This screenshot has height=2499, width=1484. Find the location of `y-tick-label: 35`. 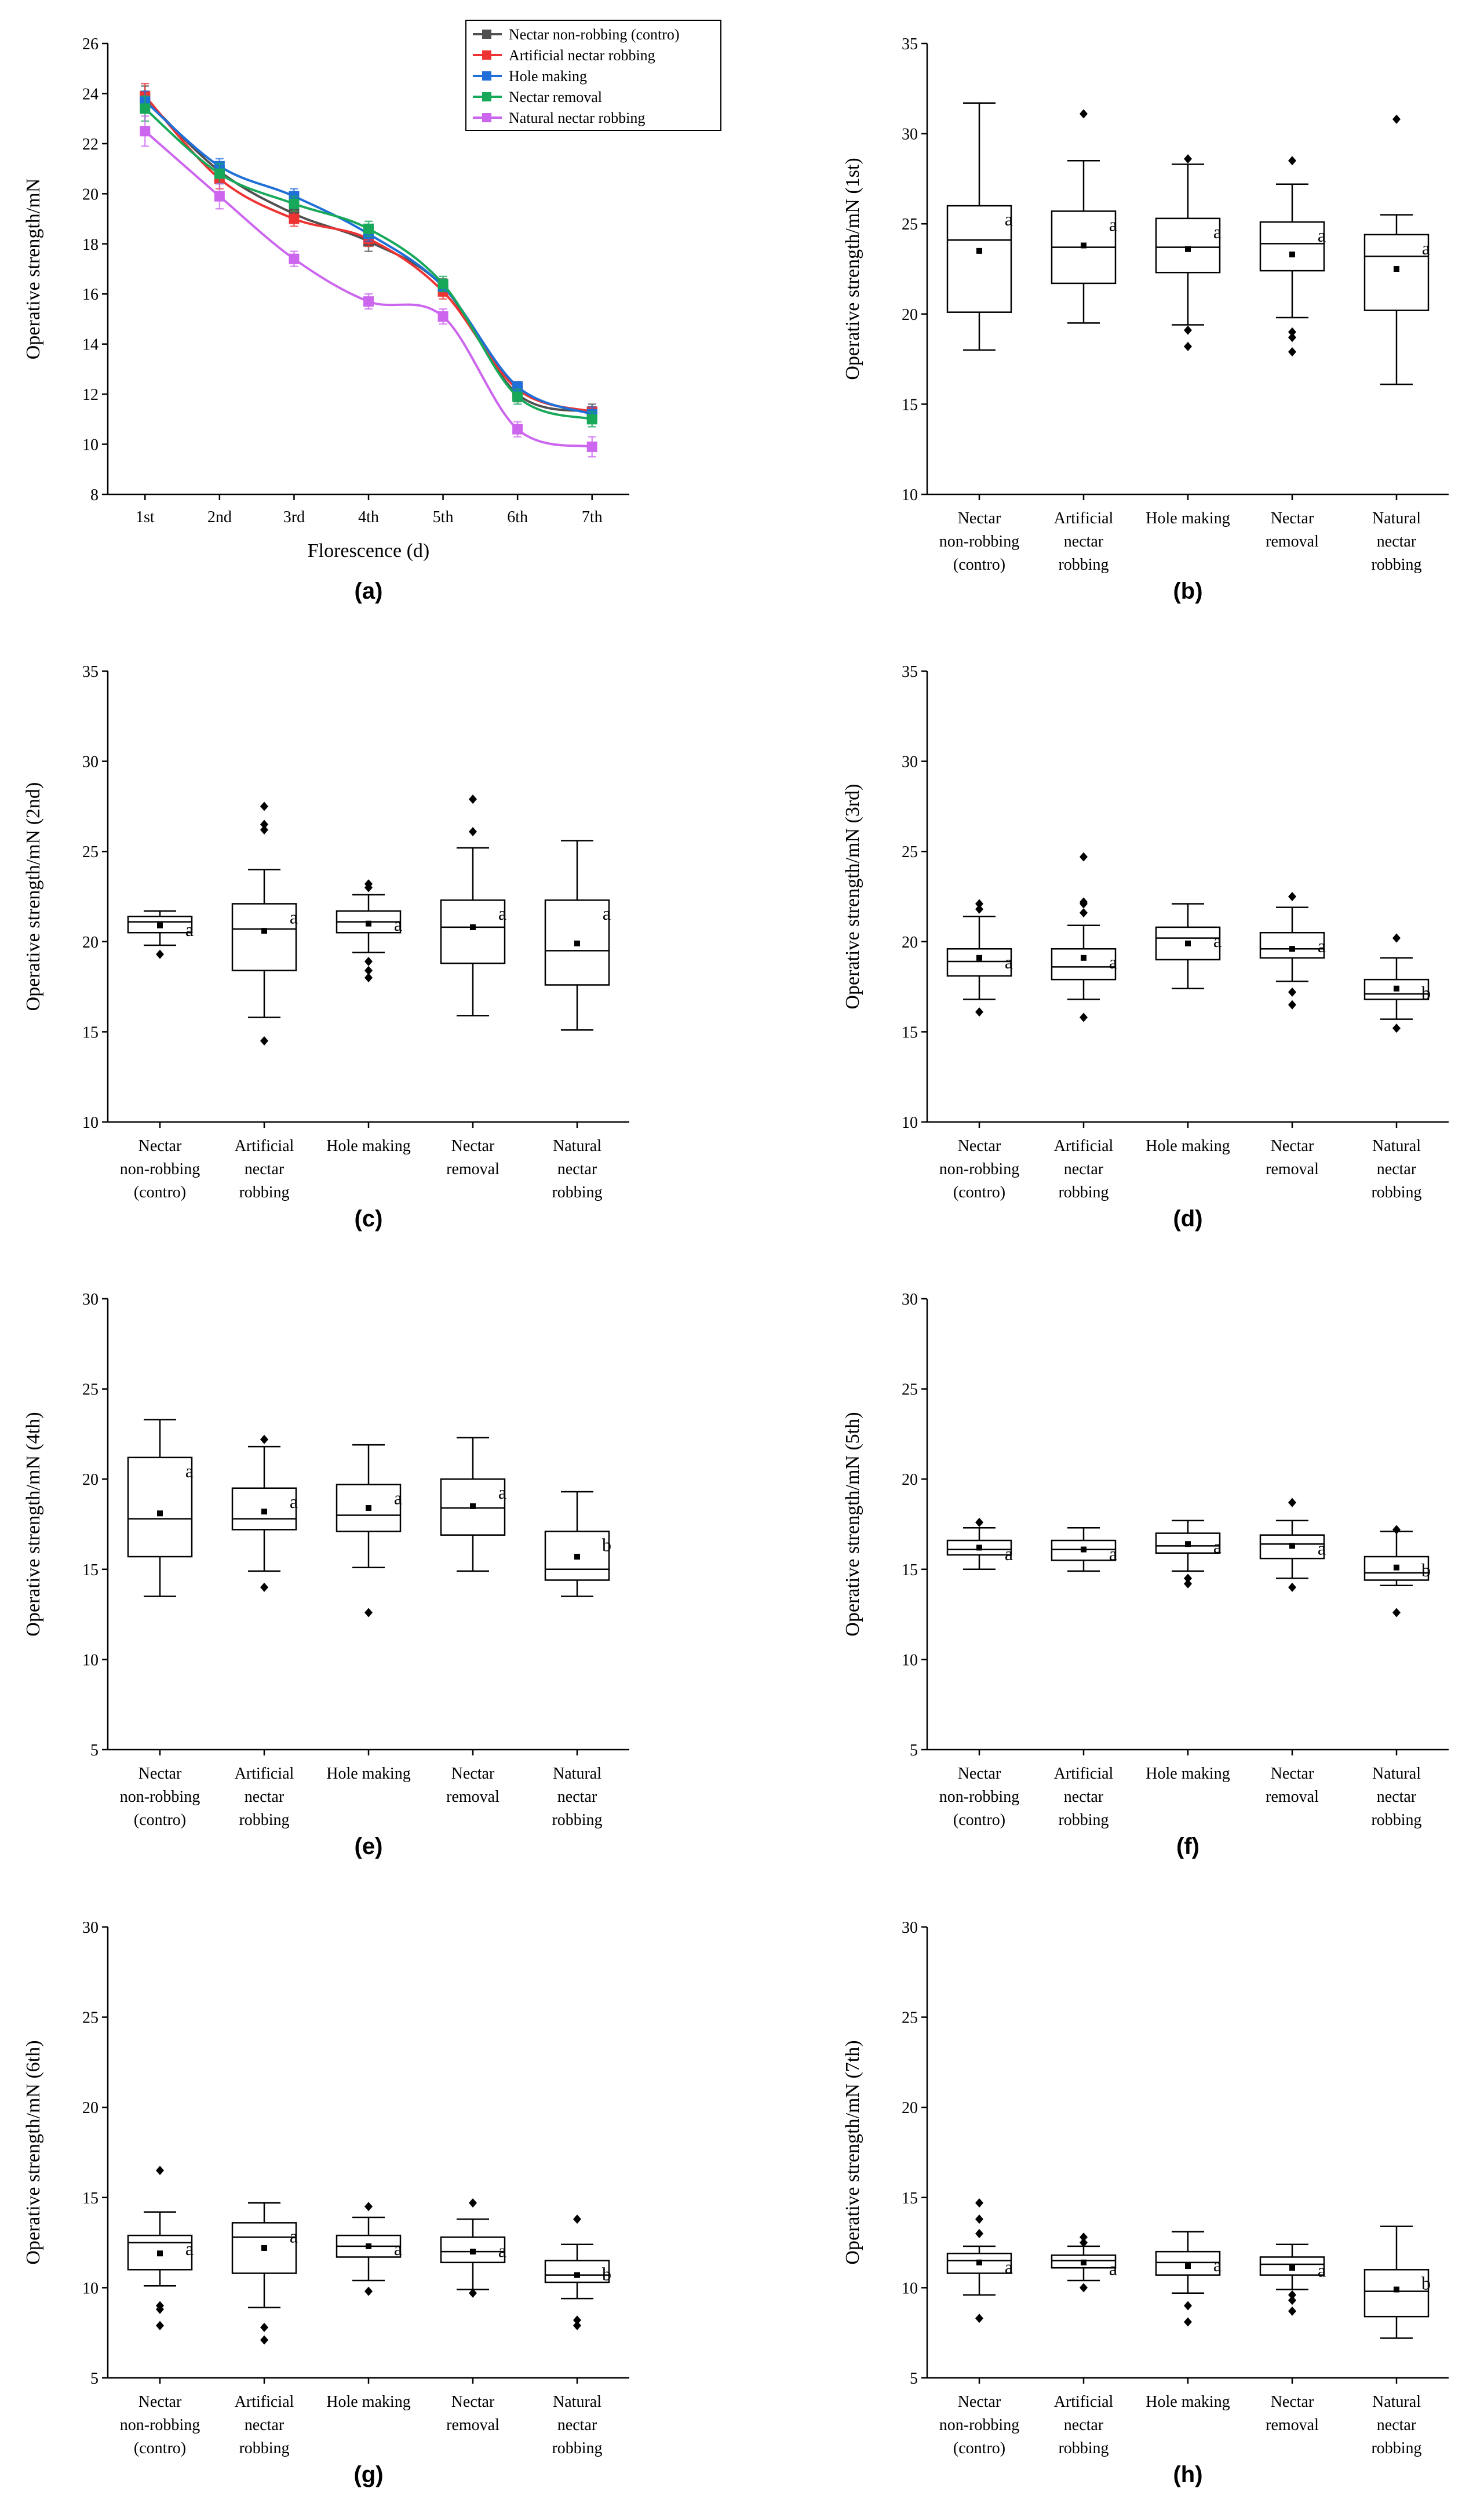

y-tick-label: 35 is located at coordinates (90, 672).